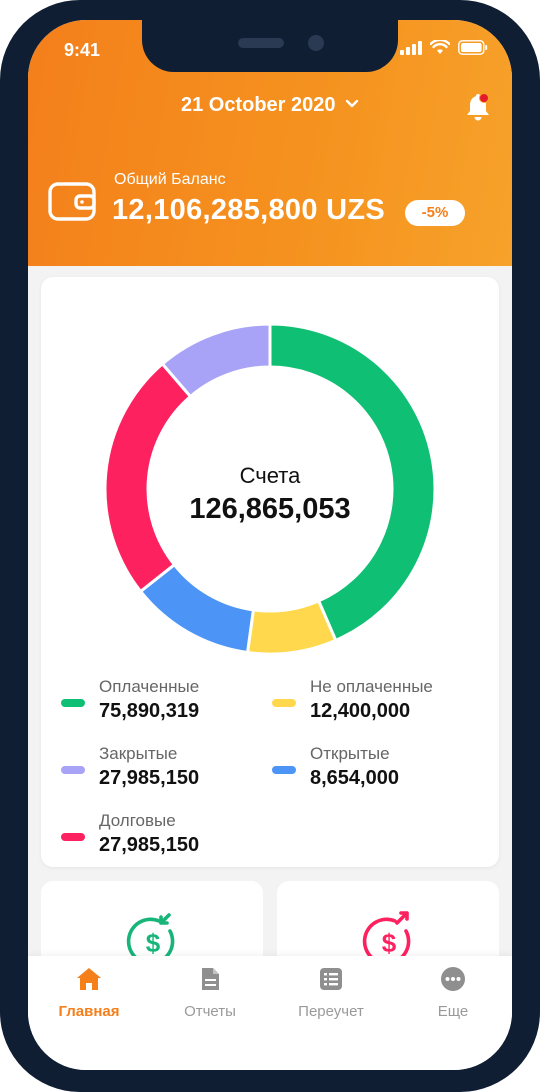 The width and height of the screenshot is (540, 1092). What do you see at coordinates (149, 686) in the screenshot?
I see `legend-label: Оплаченные` at bounding box center [149, 686].